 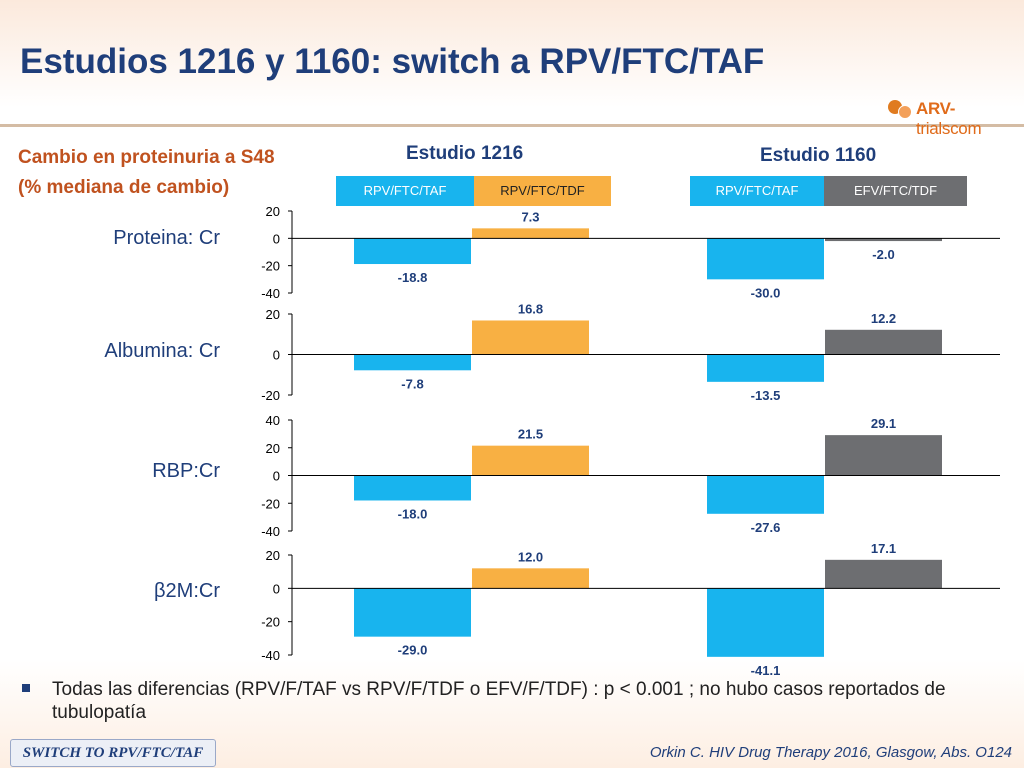 I want to click on logo-text: ARV-trialscom, so click(x=949, y=118).